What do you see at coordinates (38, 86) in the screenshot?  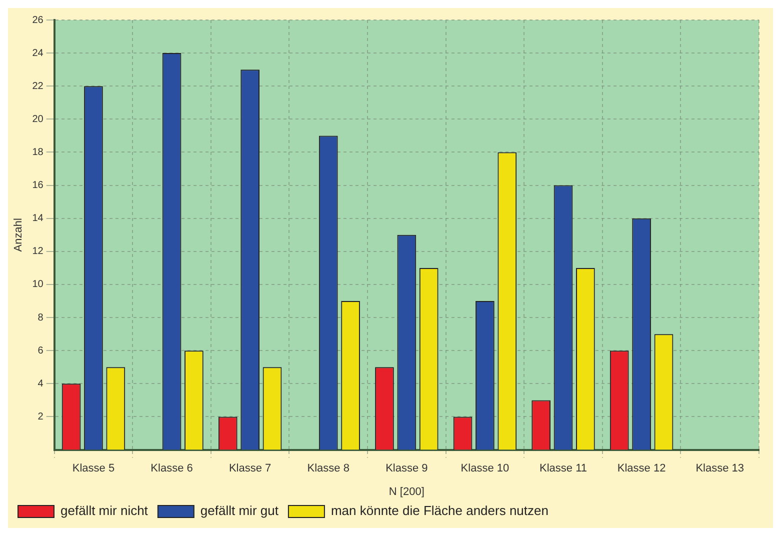 I see `y-tick-label: 22` at bounding box center [38, 86].